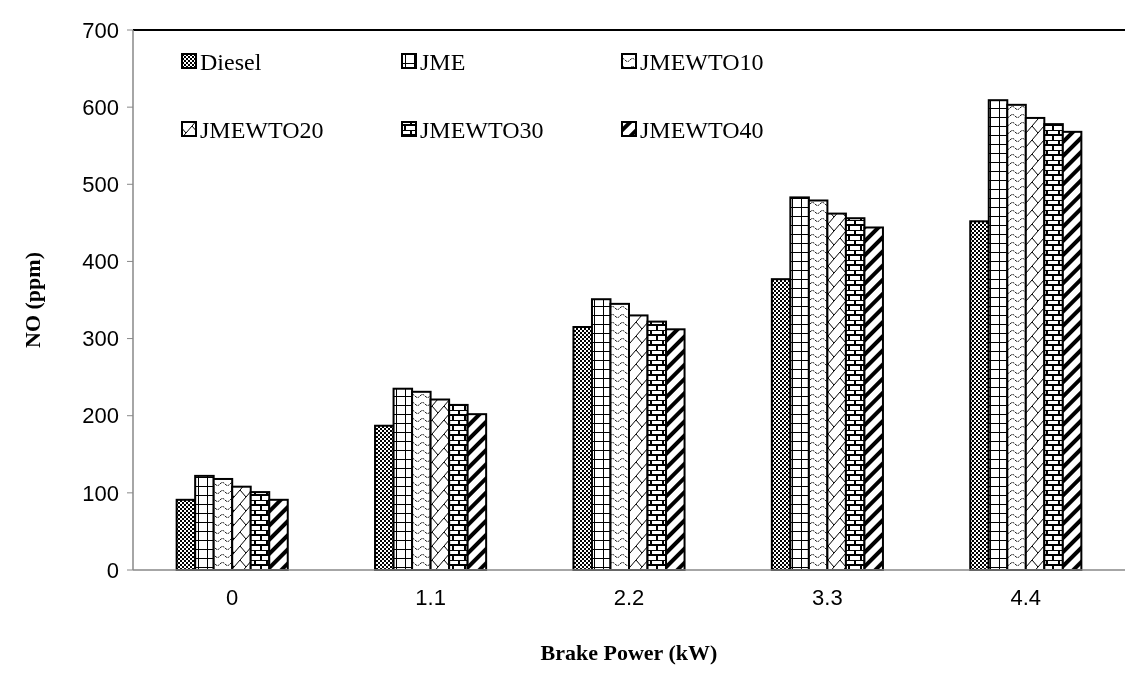  What do you see at coordinates (32, 300) in the screenshot?
I see `y-axis-title: NO (ppm)` at bounding box center [32, 300].